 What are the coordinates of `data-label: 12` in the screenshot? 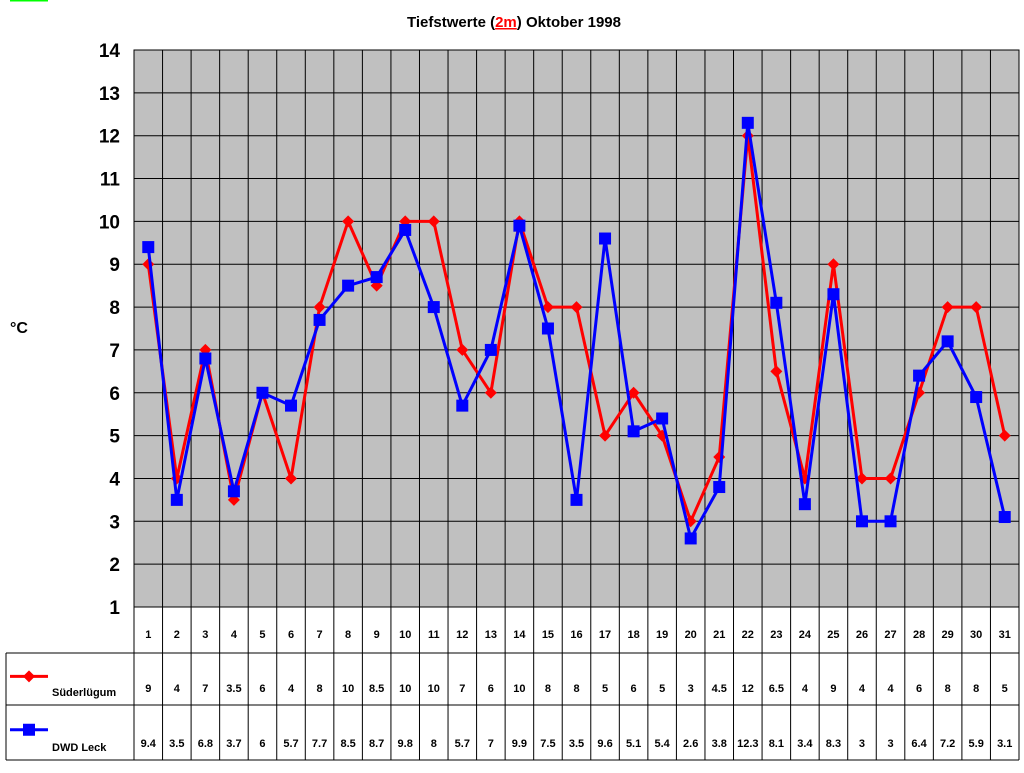 It's located at (748, 689).